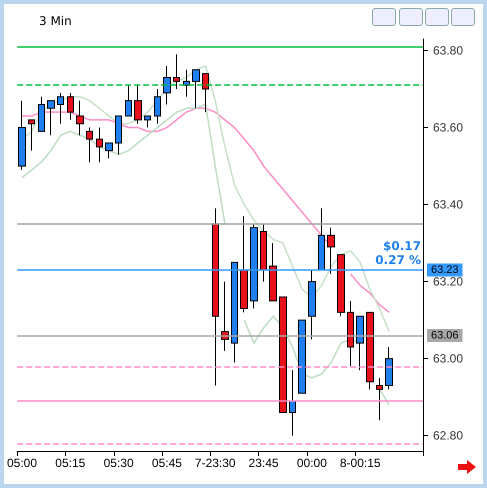 This screenshot has width=487, height=488. What do you see at coordinates (215, 463) in the screenshot?
I see `x-tick-label: 7-23:30` at bounding box center [215, 463].